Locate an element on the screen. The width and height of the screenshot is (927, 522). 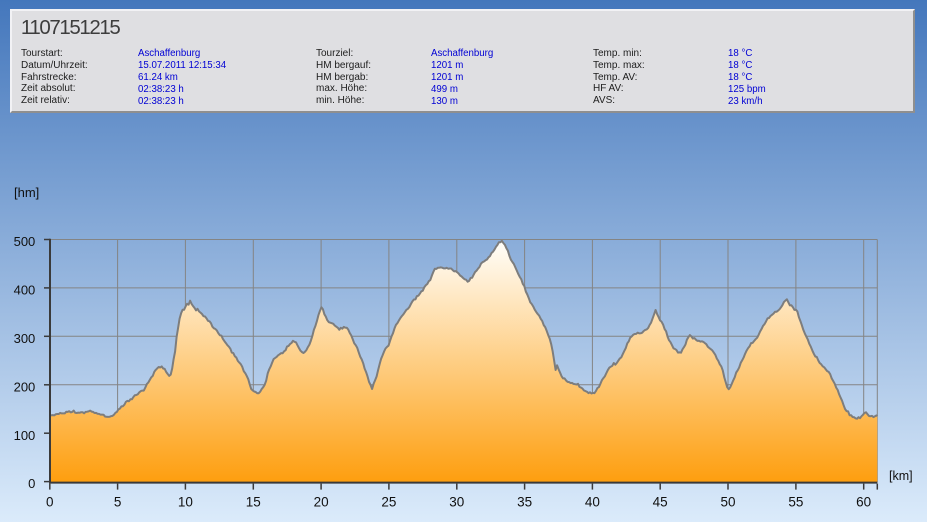
svg-text: 40 is located at coordinates (592, 502).